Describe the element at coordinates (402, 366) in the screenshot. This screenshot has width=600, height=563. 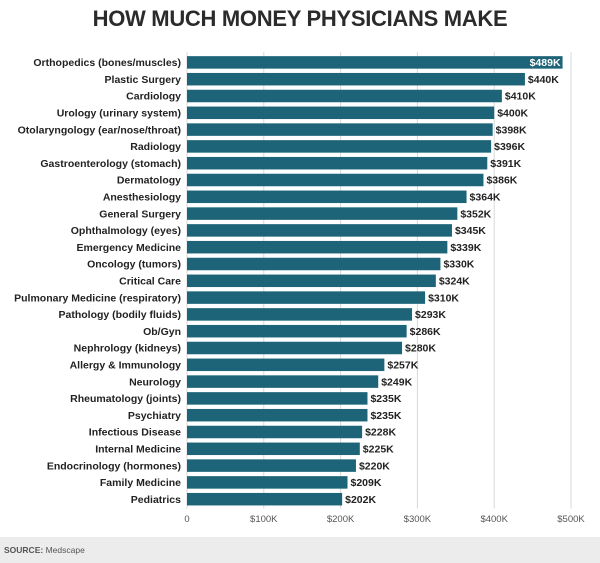
I see `value-label: $257K` at that location.